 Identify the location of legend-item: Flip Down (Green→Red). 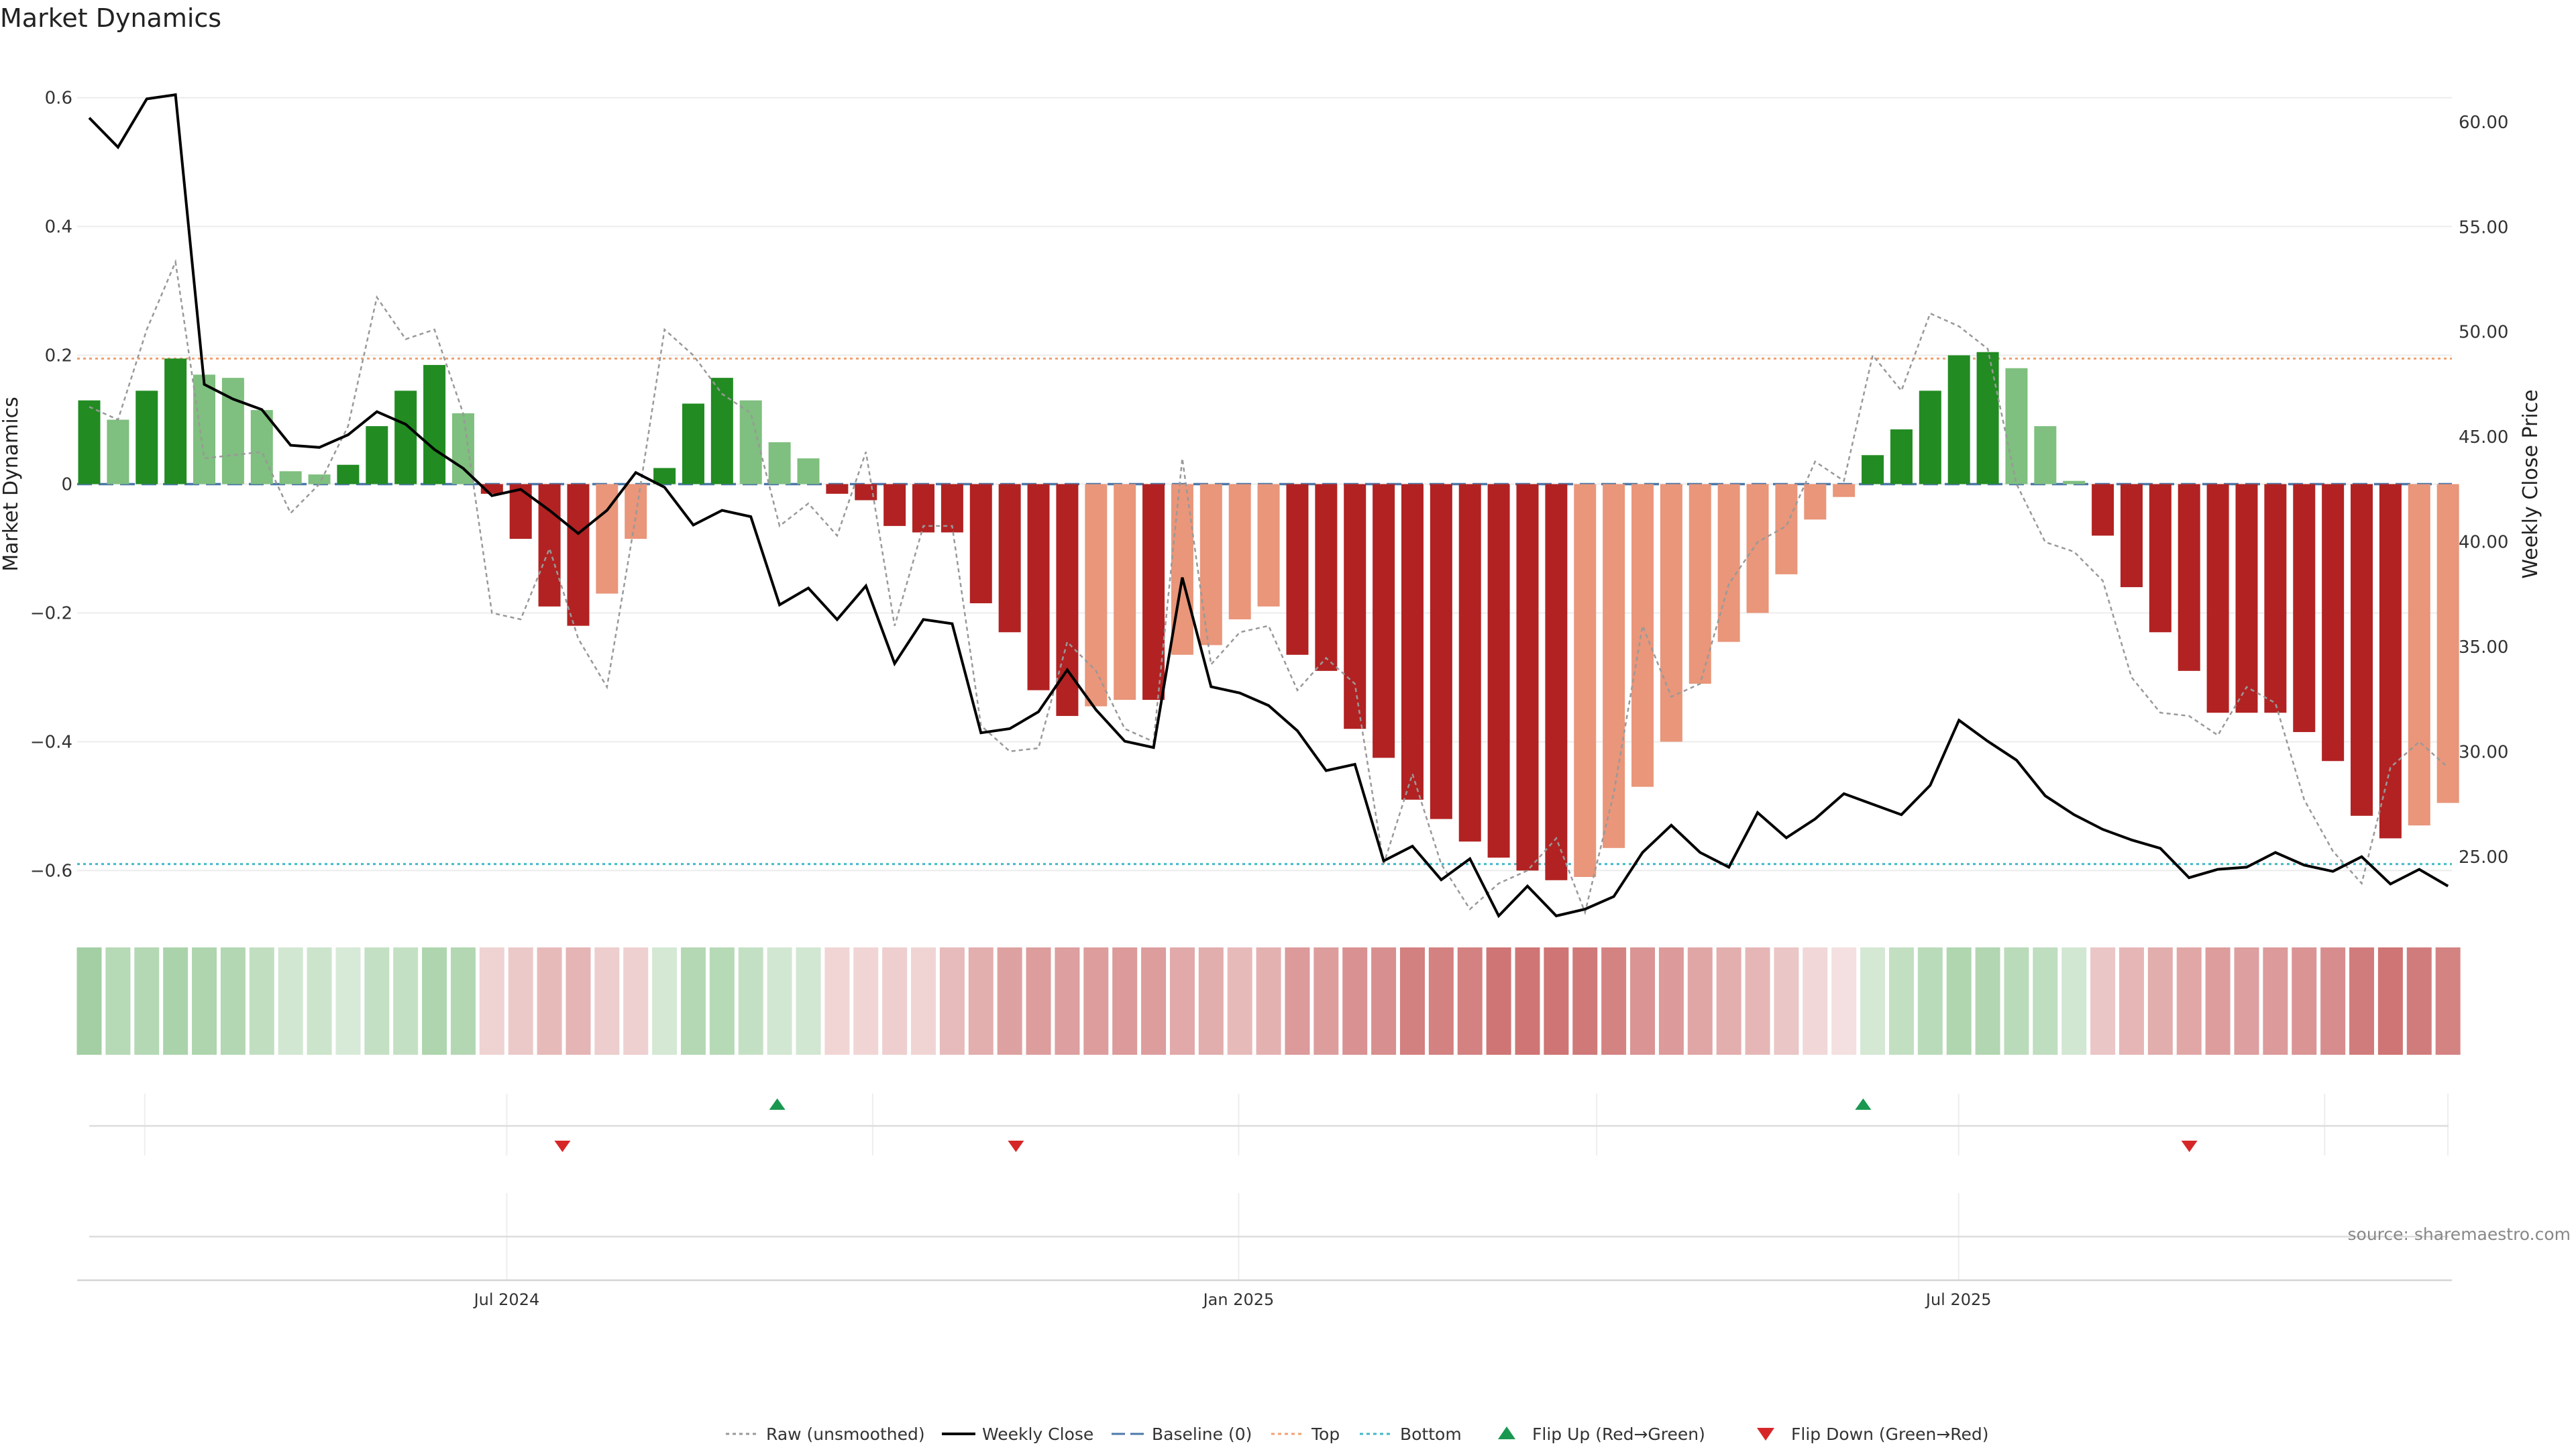
(1873, 1434).